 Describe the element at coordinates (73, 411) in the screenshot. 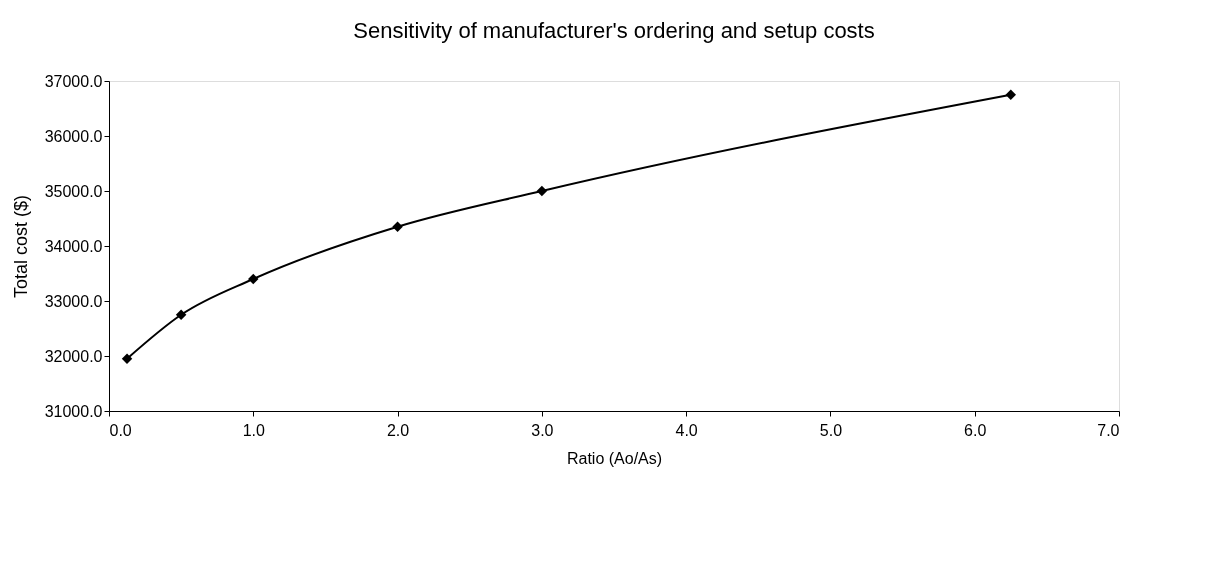

I see `y-tick-label: 31000.0` at that location.